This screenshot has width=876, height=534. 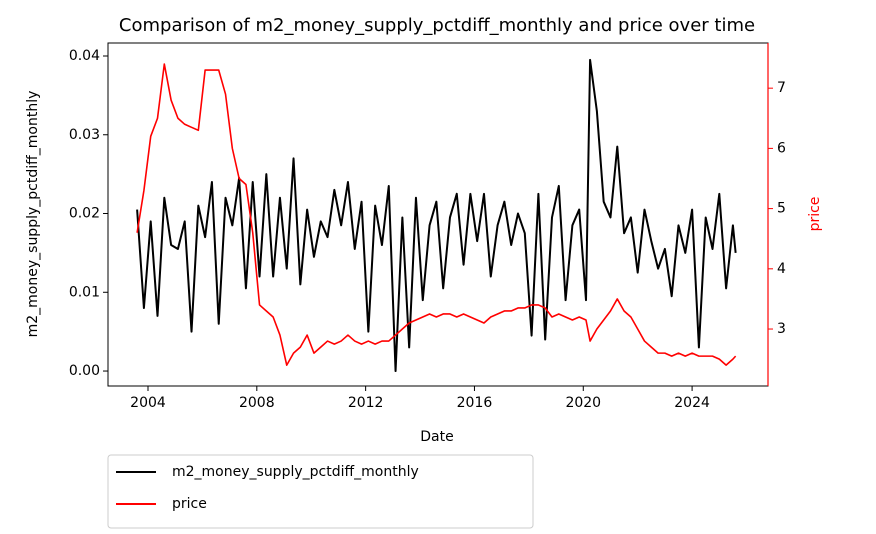 What do you see at coordinates (295, 472) in the screenshot?
I see `legend-label: m2_money_supply_pctdiff_monthly` at bounding box center [295, 472].